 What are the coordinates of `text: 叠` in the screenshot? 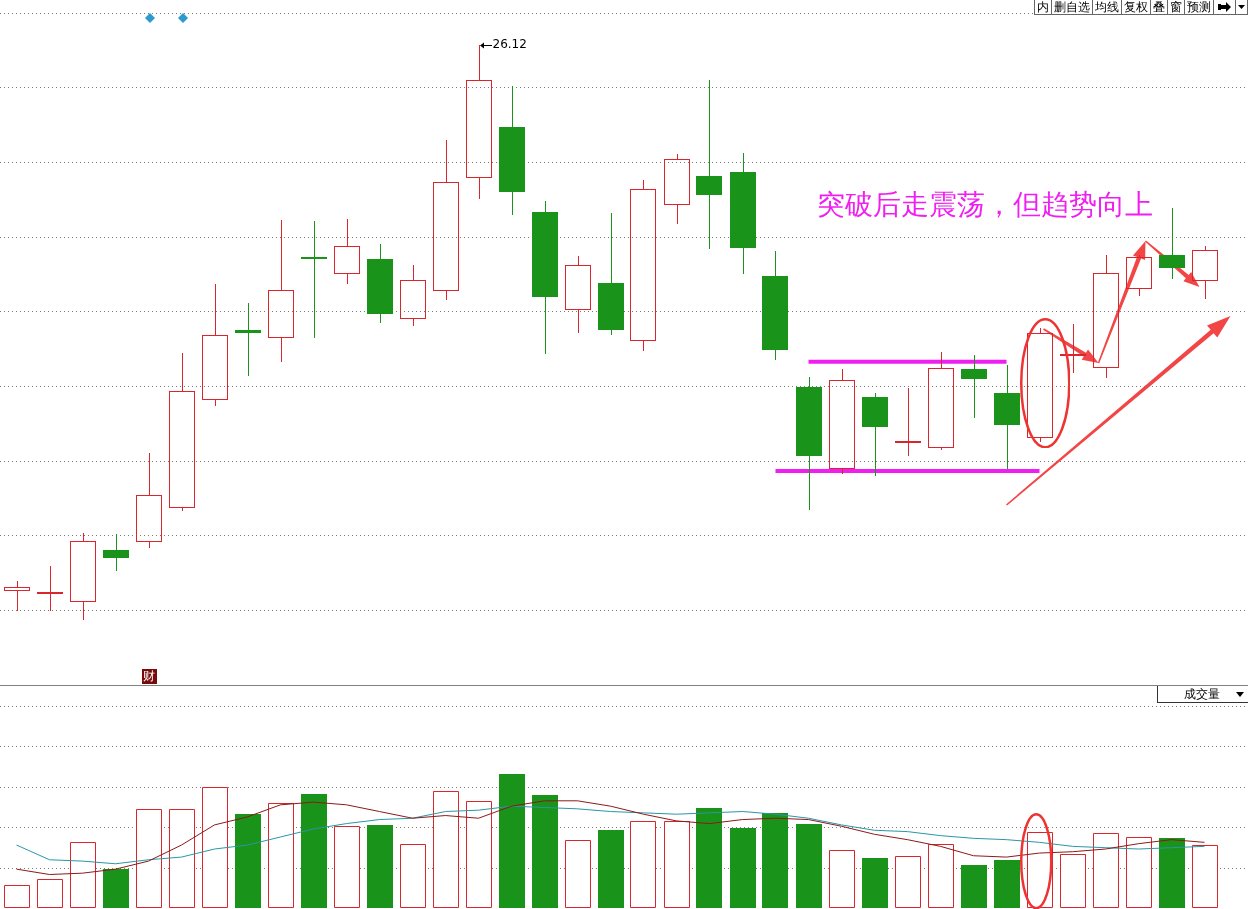 It's located at (1158, 7).